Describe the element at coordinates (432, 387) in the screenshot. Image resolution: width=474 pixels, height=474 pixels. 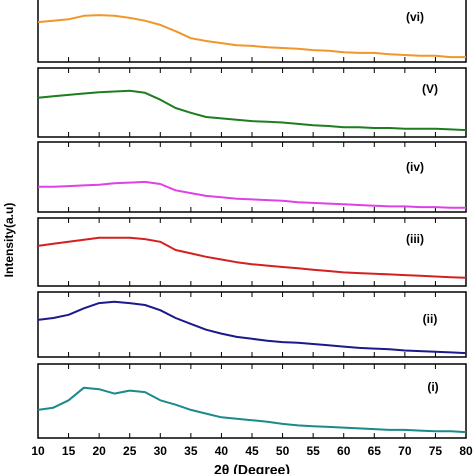
I see `series-label: (i)` at that location.